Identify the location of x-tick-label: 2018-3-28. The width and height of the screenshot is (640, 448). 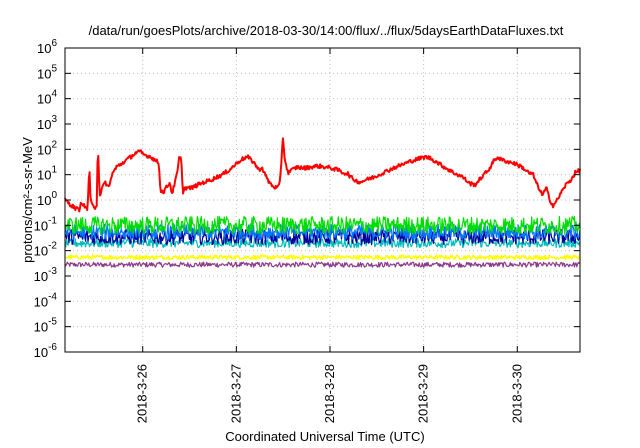
(329, 393).